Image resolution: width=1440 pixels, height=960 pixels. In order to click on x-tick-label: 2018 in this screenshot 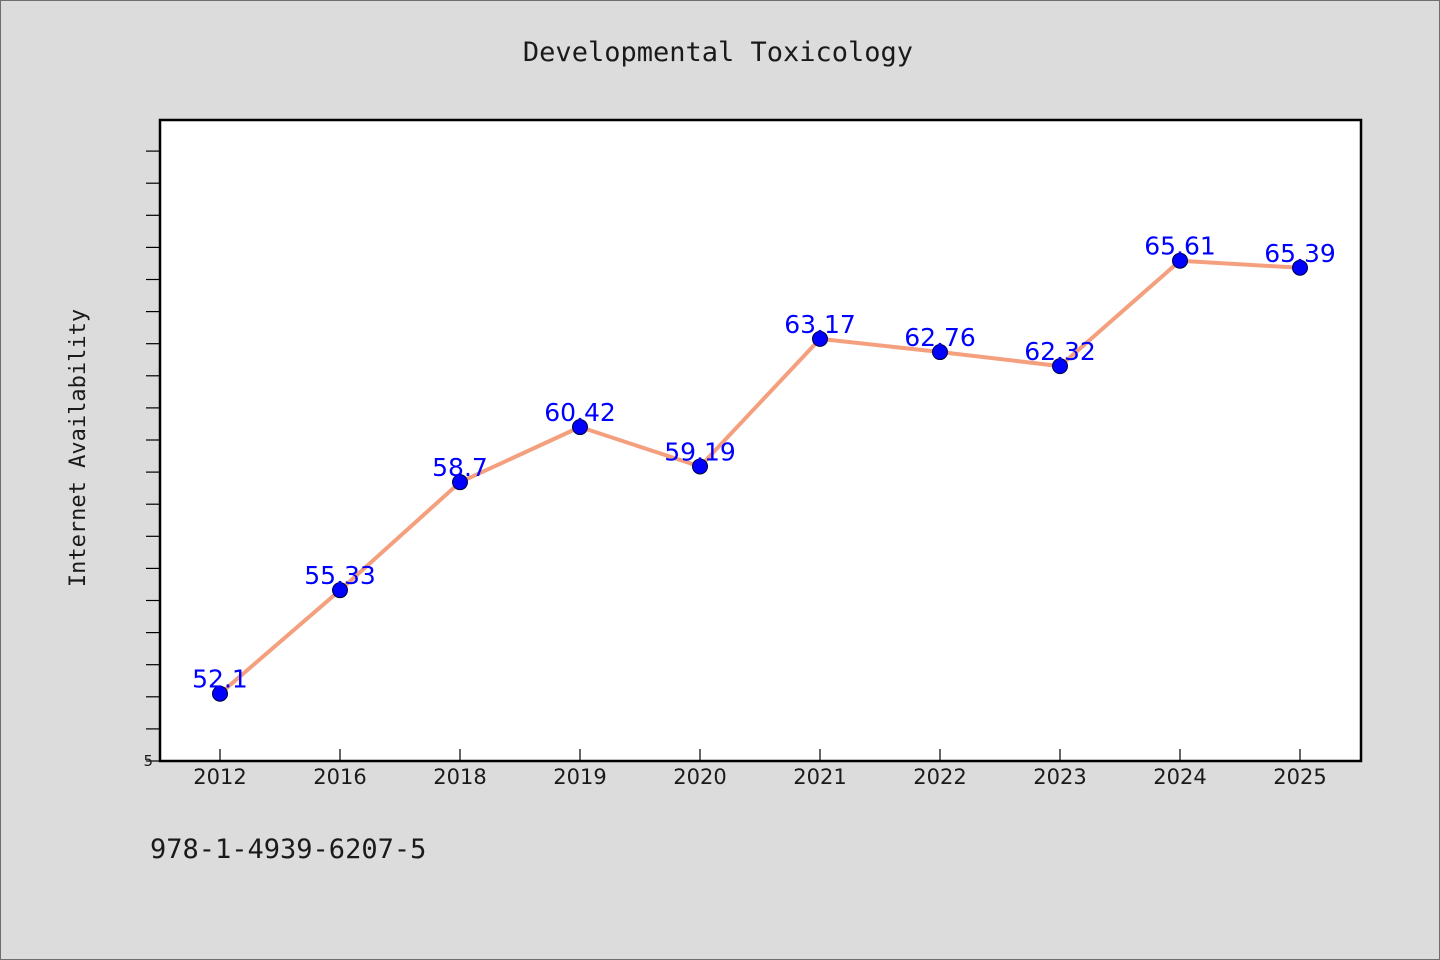, I will do `click(459, 777)`.